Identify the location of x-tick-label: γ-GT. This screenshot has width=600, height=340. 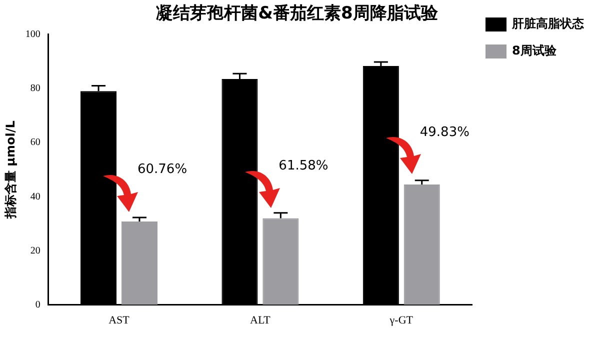
(401, 320).